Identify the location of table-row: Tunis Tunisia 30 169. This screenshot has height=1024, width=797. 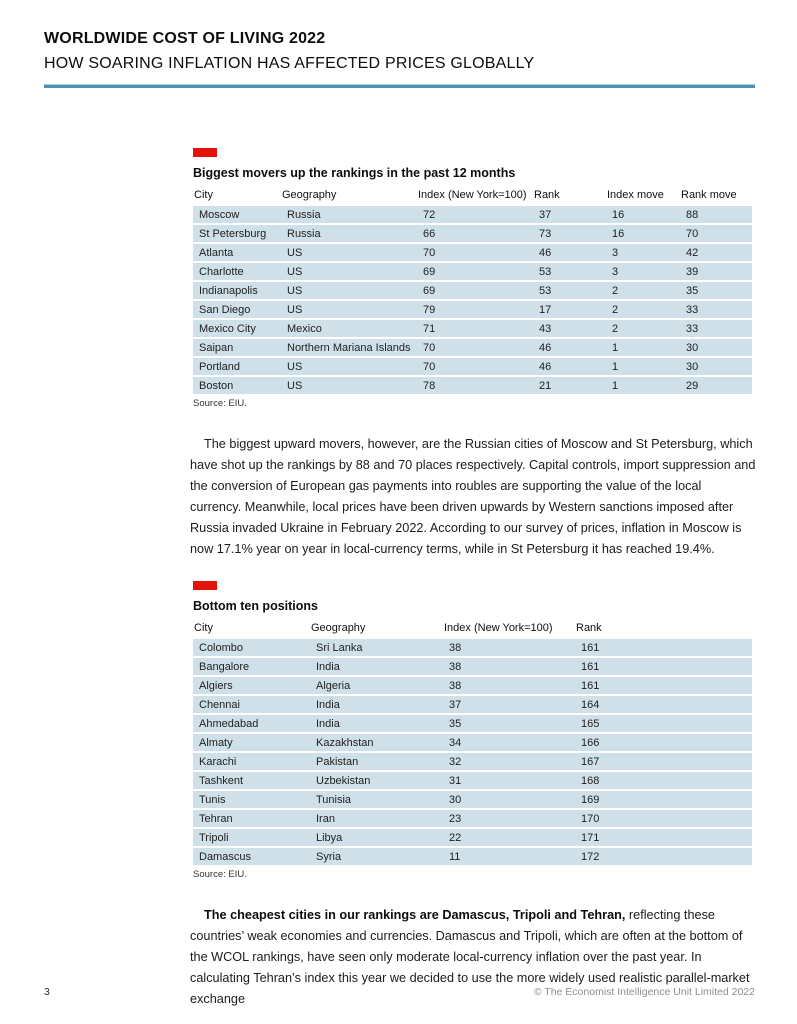
(472, 799).